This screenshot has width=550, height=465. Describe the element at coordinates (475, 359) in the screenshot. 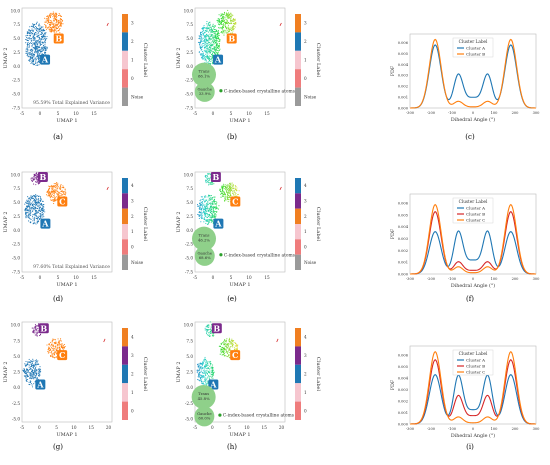

I see `legend-entry: Cluster A` at that location.